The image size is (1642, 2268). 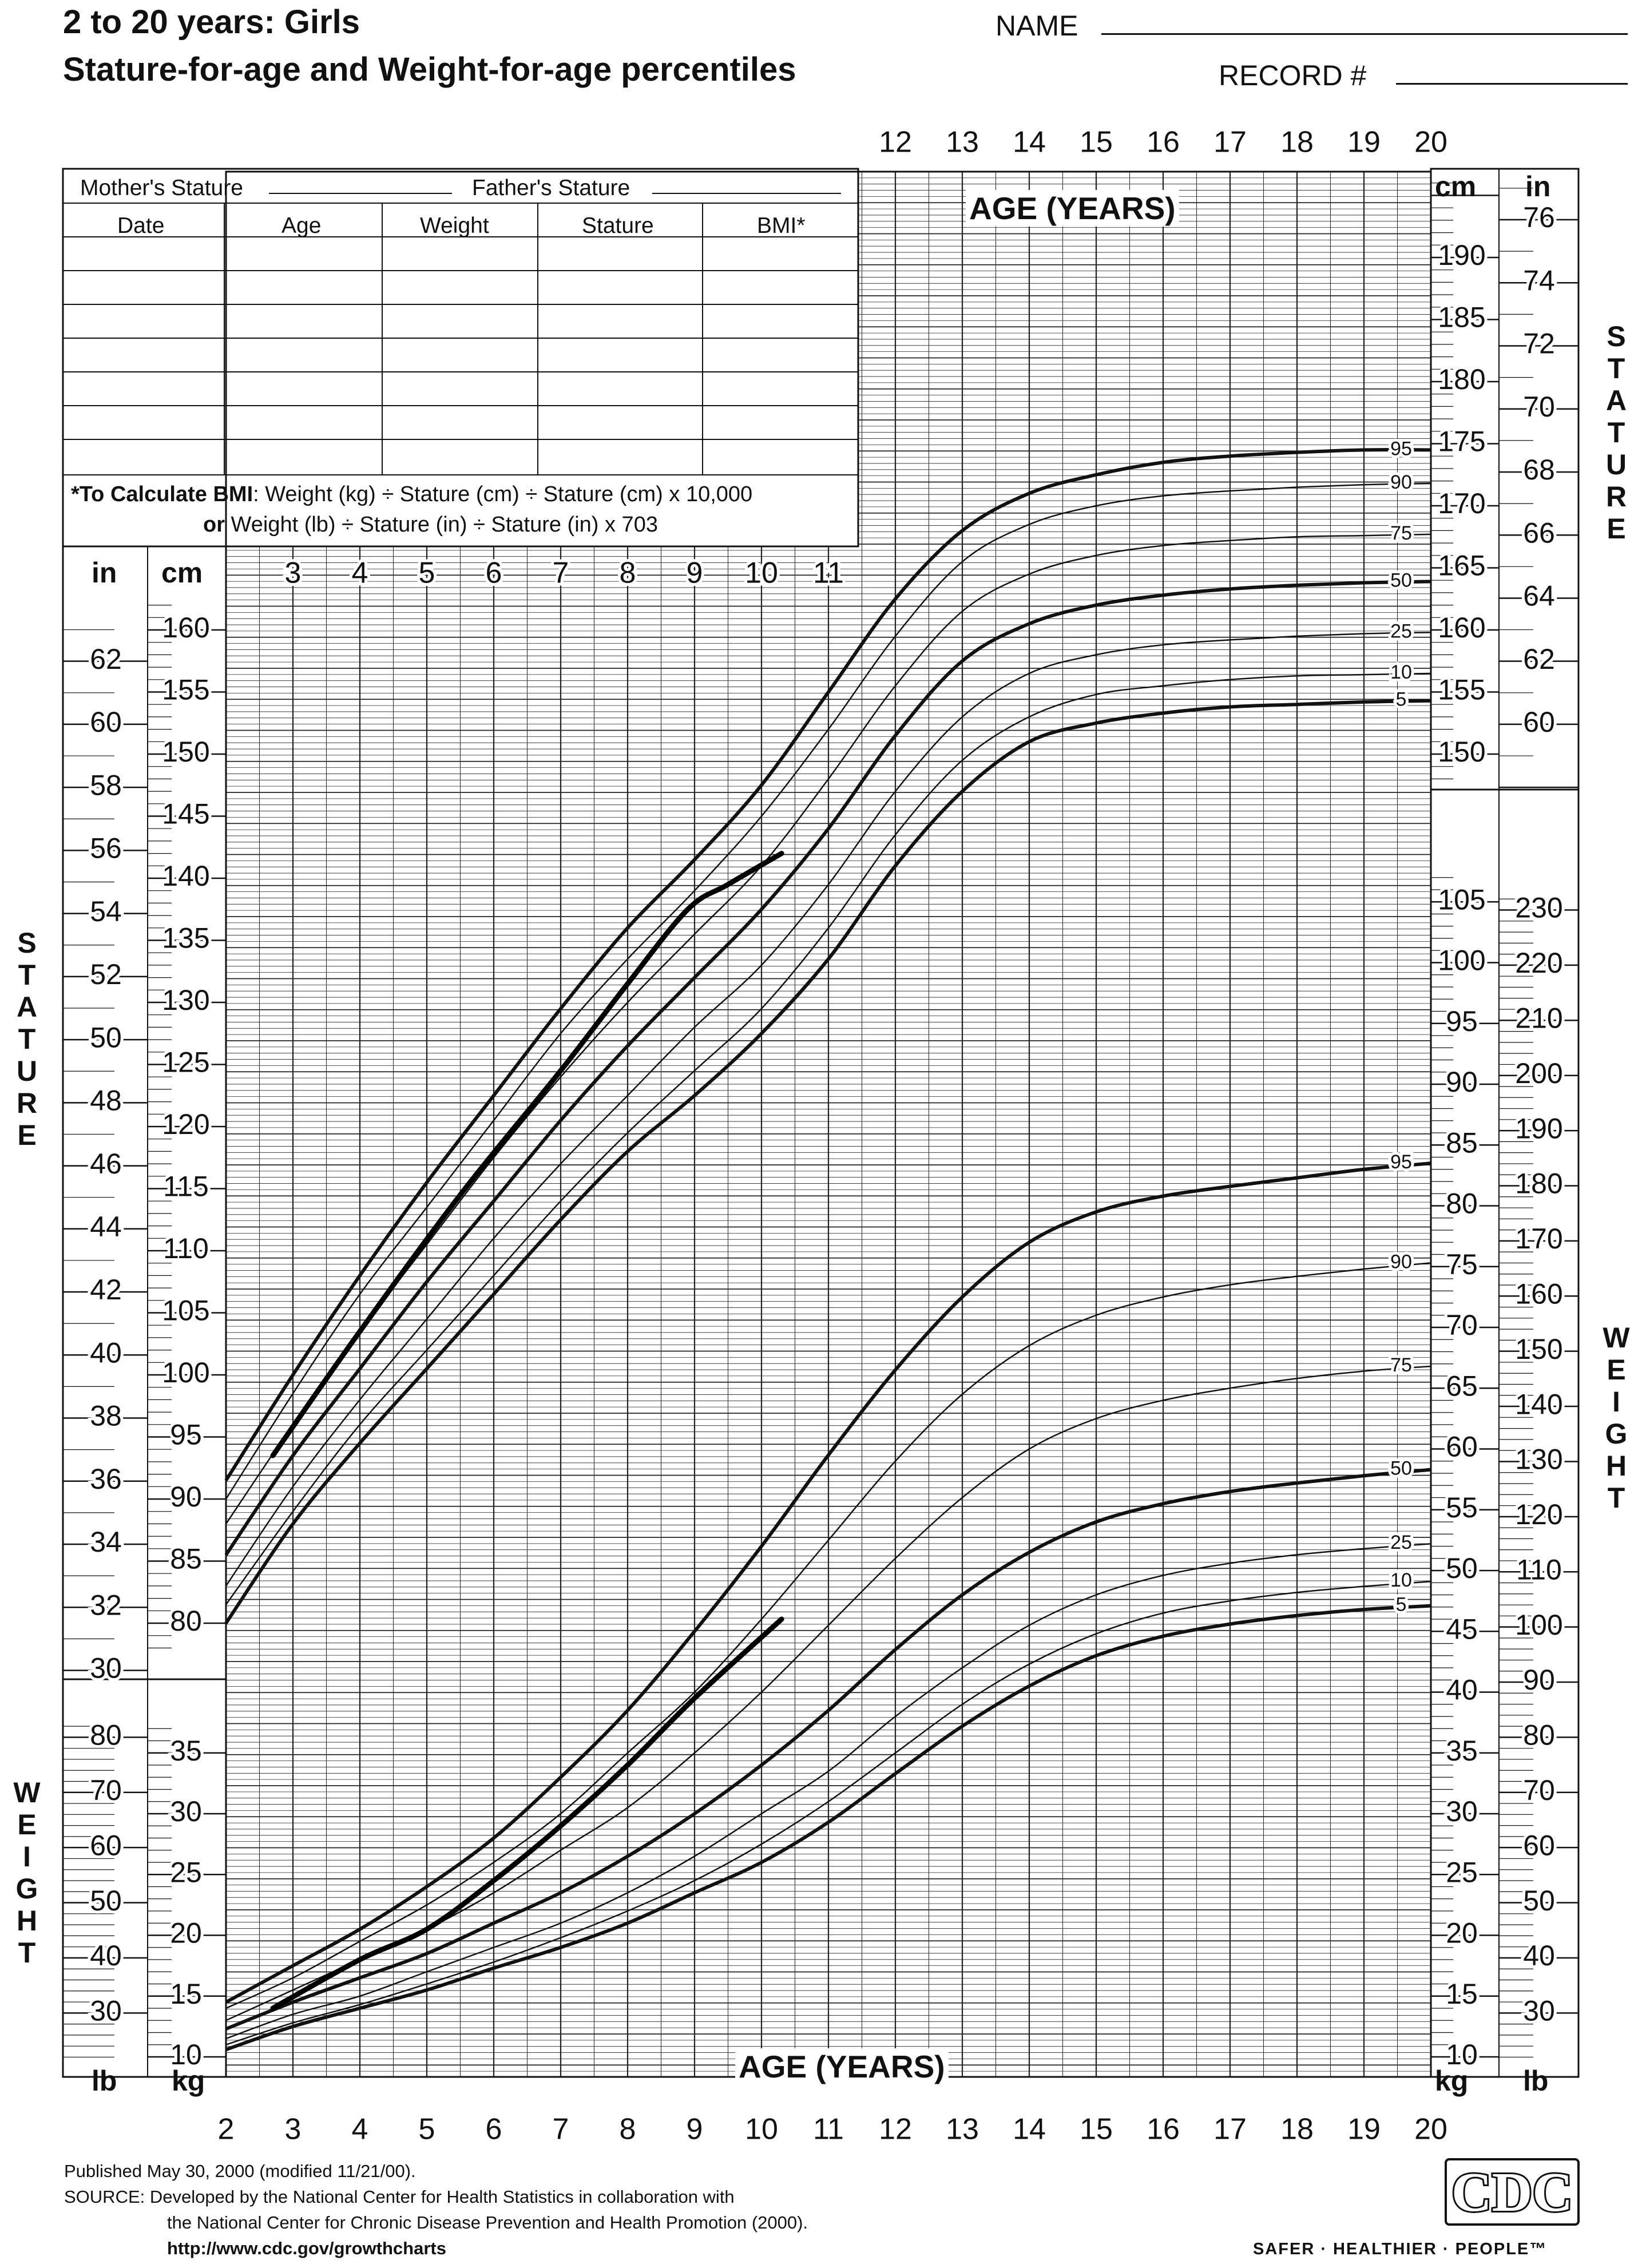 What do you see at coordinates (494, 573) in the screenshot?
I see `age-tick-label-mid: 6` at bounding box center [494, 573].